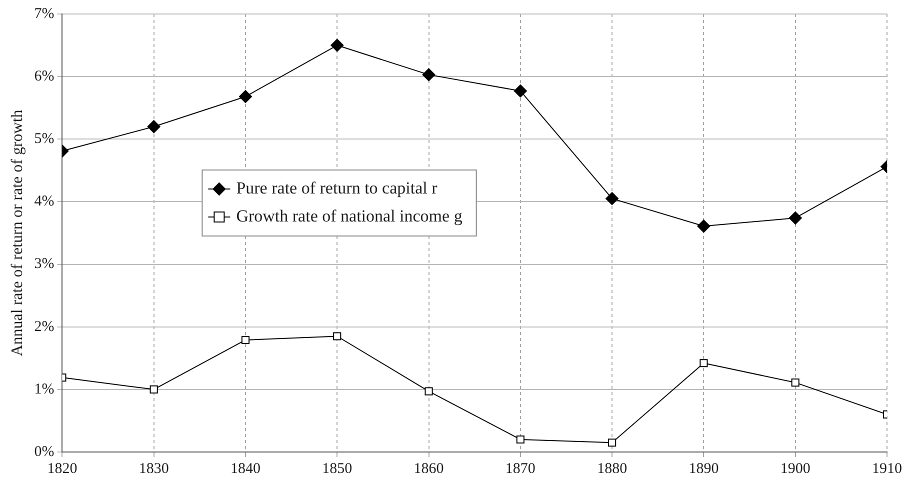 This screenshot has height=485, width=909. Describe the element at coordinates (795, 468) in the screenshot. I see `x-tick-label: 1900` at that location.